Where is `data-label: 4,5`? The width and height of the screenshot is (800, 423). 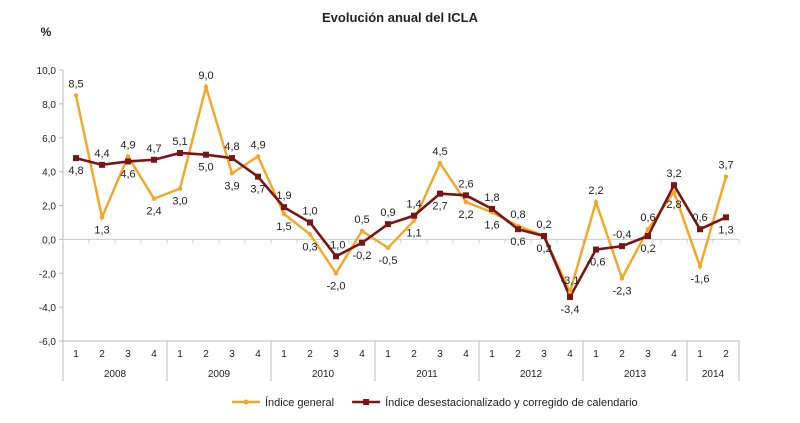
data-label: 4,5 is located at coordinates (439, 152).